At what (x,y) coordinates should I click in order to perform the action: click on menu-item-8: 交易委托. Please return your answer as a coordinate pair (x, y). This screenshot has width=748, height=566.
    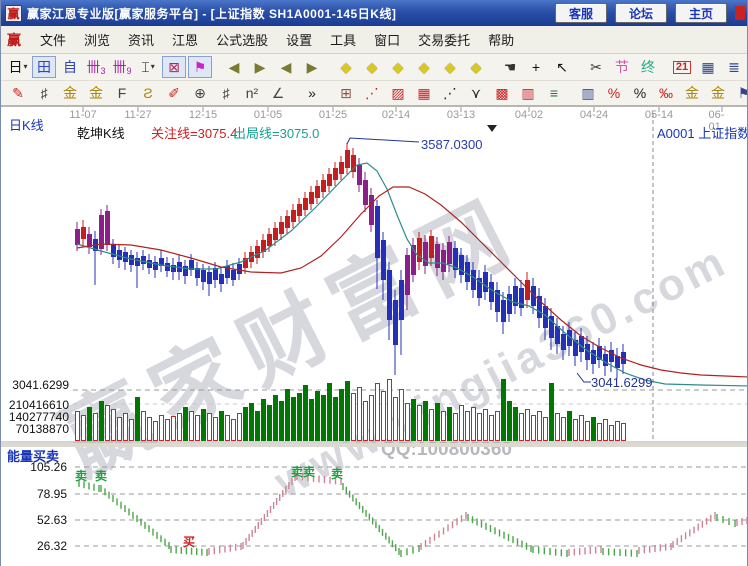
    Looking at the image, I should click on (444, 40).